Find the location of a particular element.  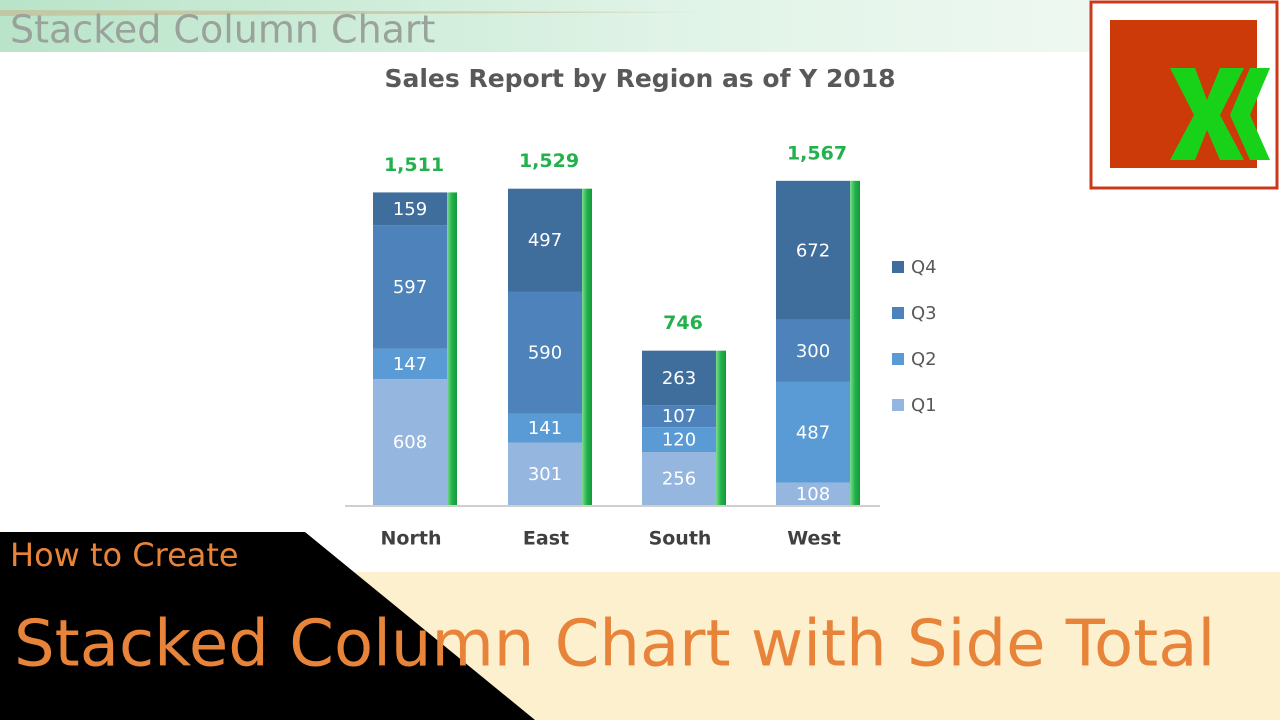

logo-chevron is located at coordinates (1250, 114).